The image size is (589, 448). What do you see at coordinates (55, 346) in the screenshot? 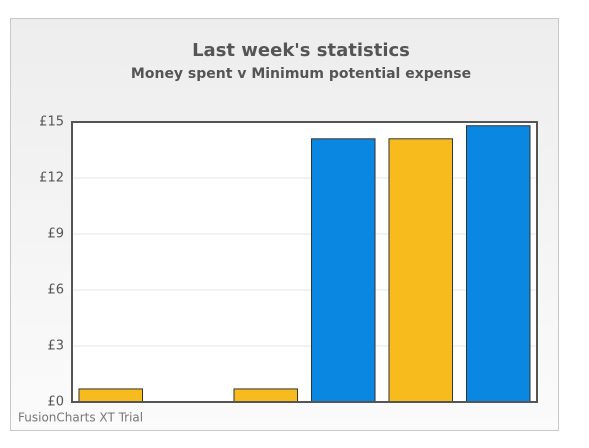
I see `y-tick-label: £3` at bounding box center [55, 346].